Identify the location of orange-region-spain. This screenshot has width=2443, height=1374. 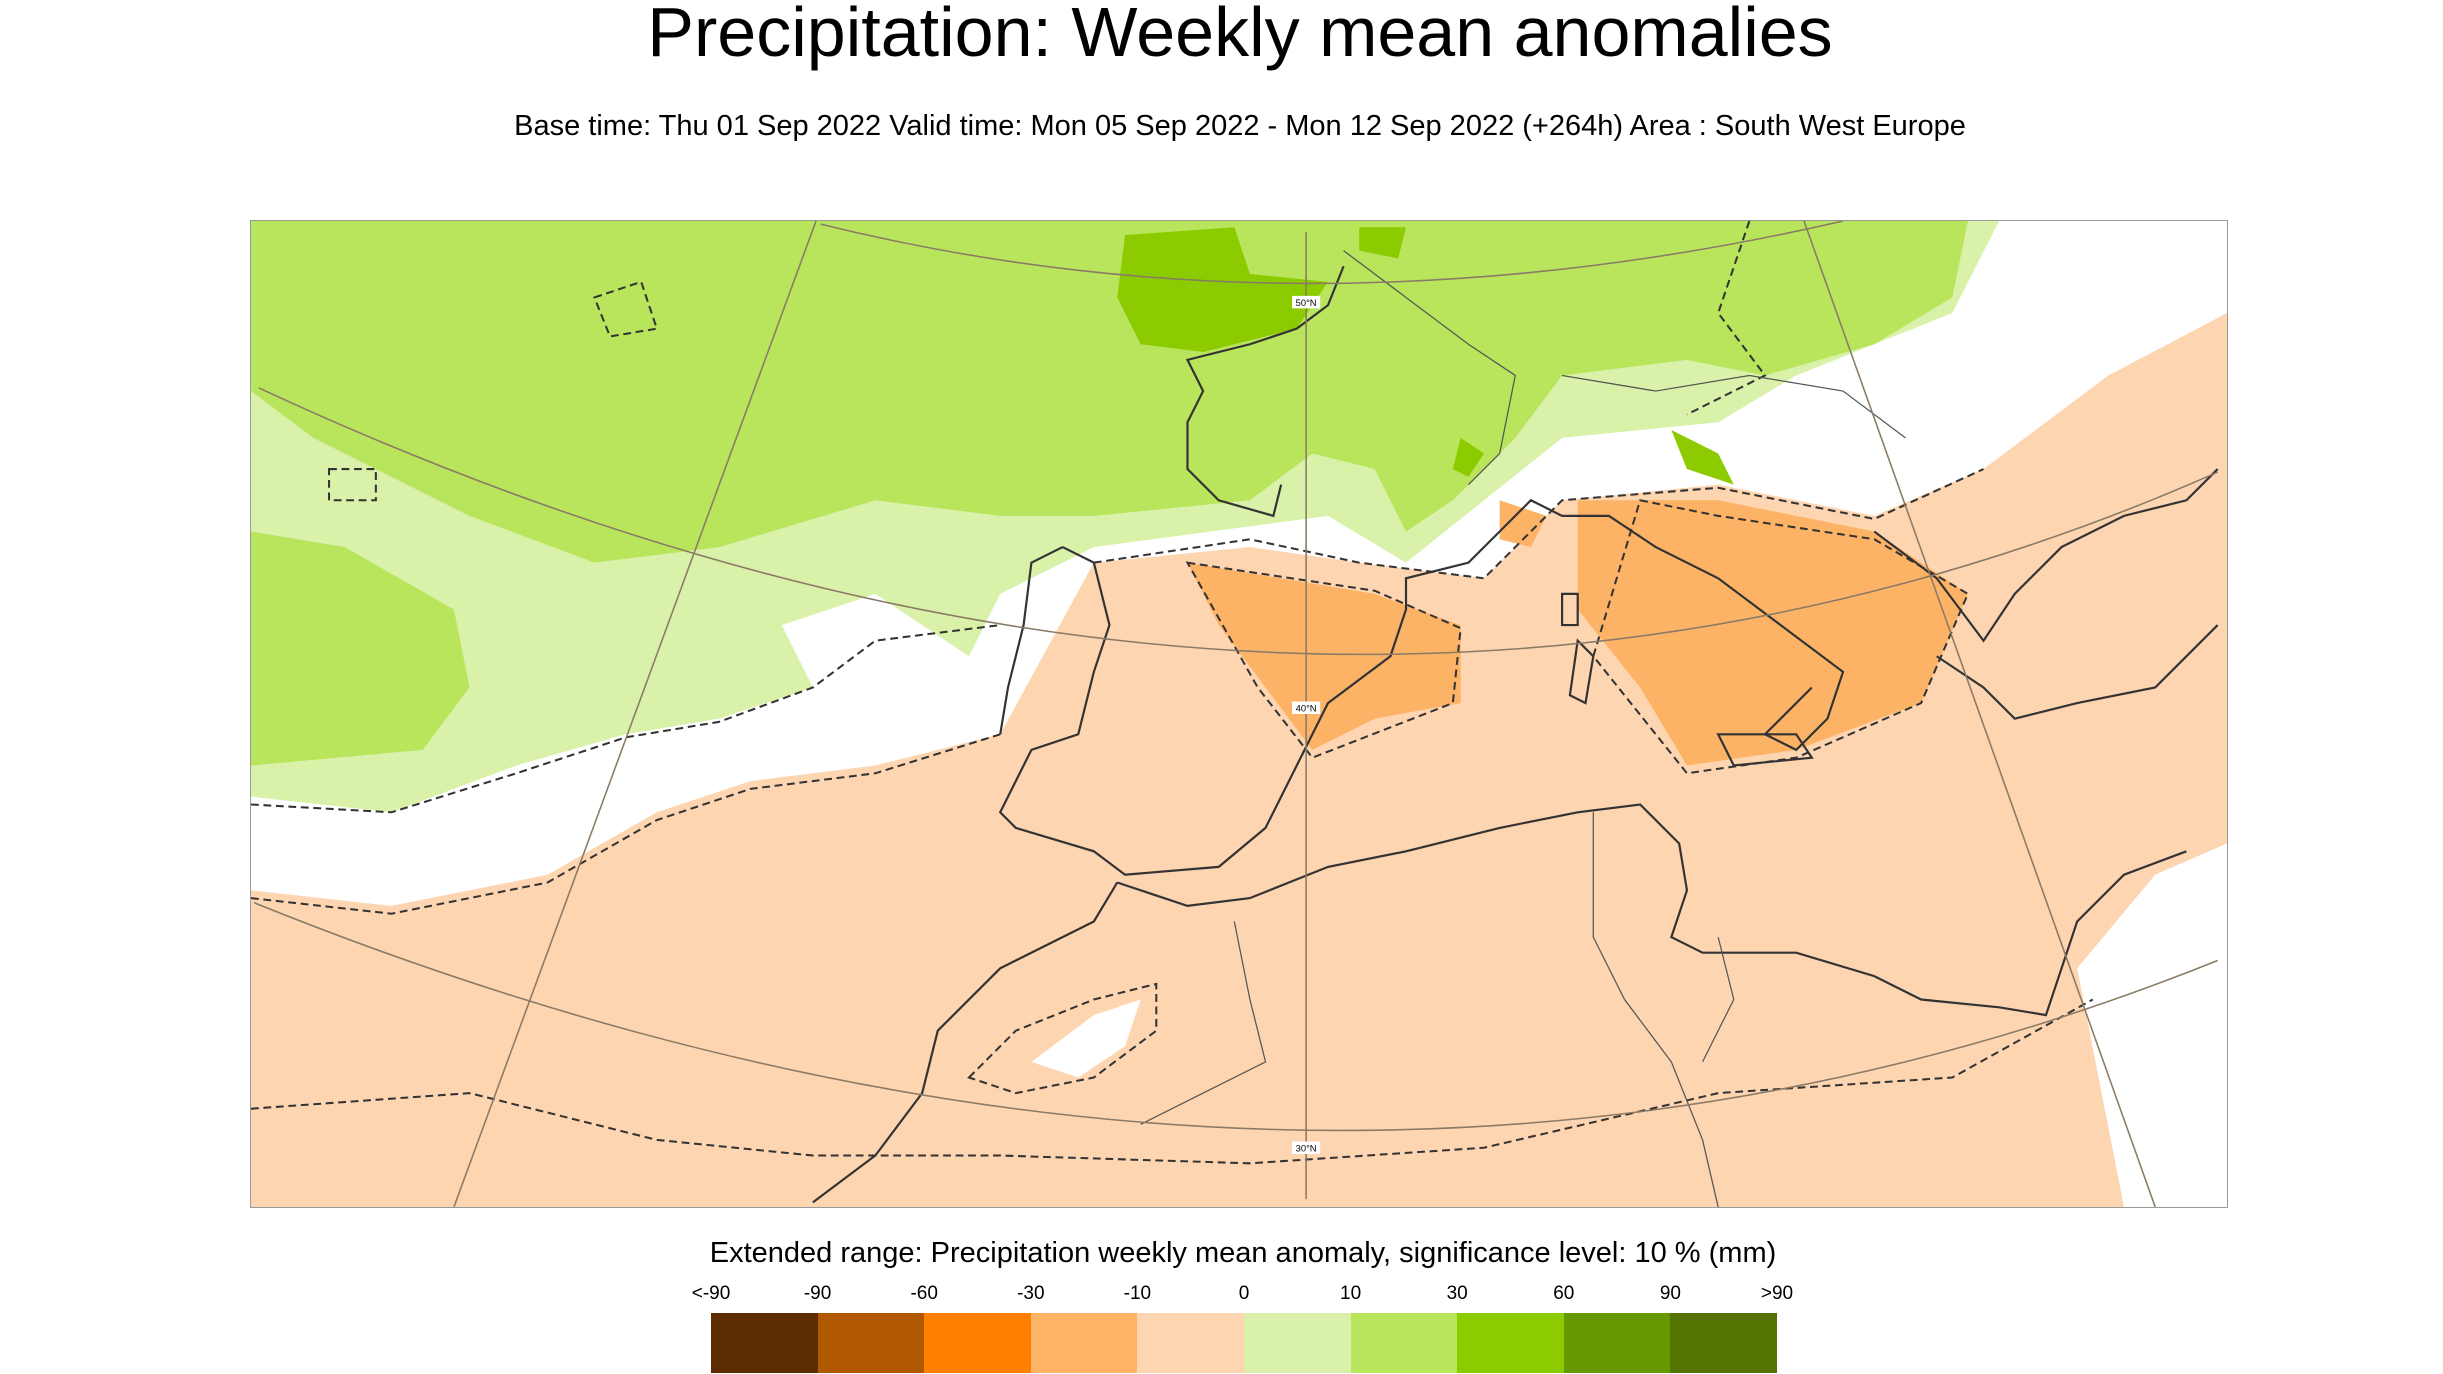
(1324, 656).